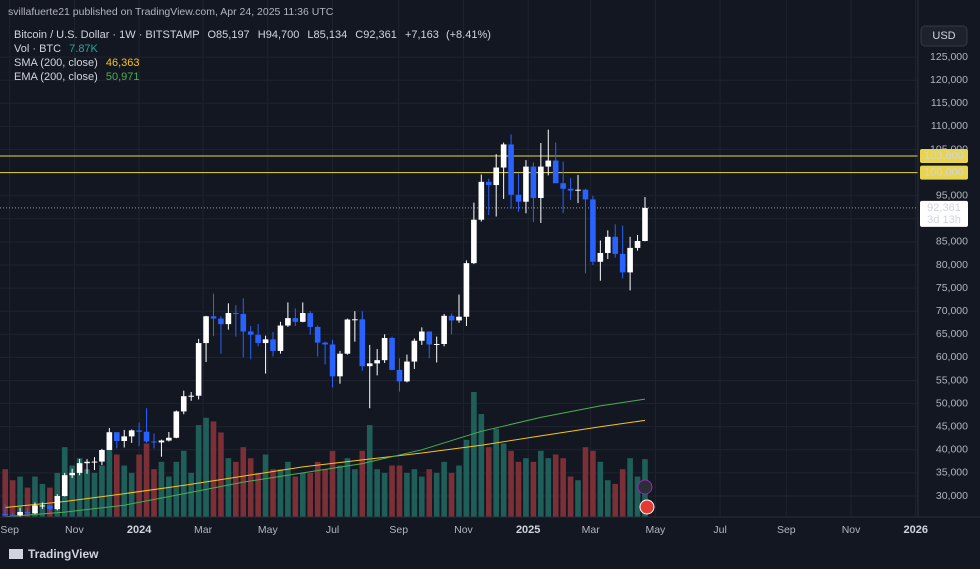 Image resolution: width=980 pixels, height=569 pixels. Describe the element at coordinates (262, 35) in the screenshot. I see `ohlc-label: H` at that location.